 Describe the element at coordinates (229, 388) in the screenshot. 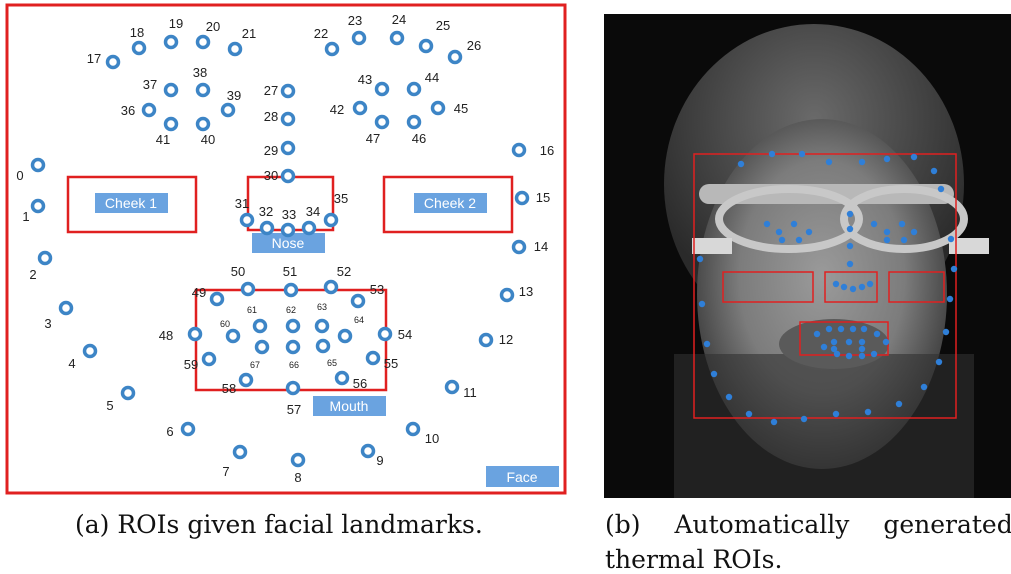

I see `landmark-label: 58` at that location.